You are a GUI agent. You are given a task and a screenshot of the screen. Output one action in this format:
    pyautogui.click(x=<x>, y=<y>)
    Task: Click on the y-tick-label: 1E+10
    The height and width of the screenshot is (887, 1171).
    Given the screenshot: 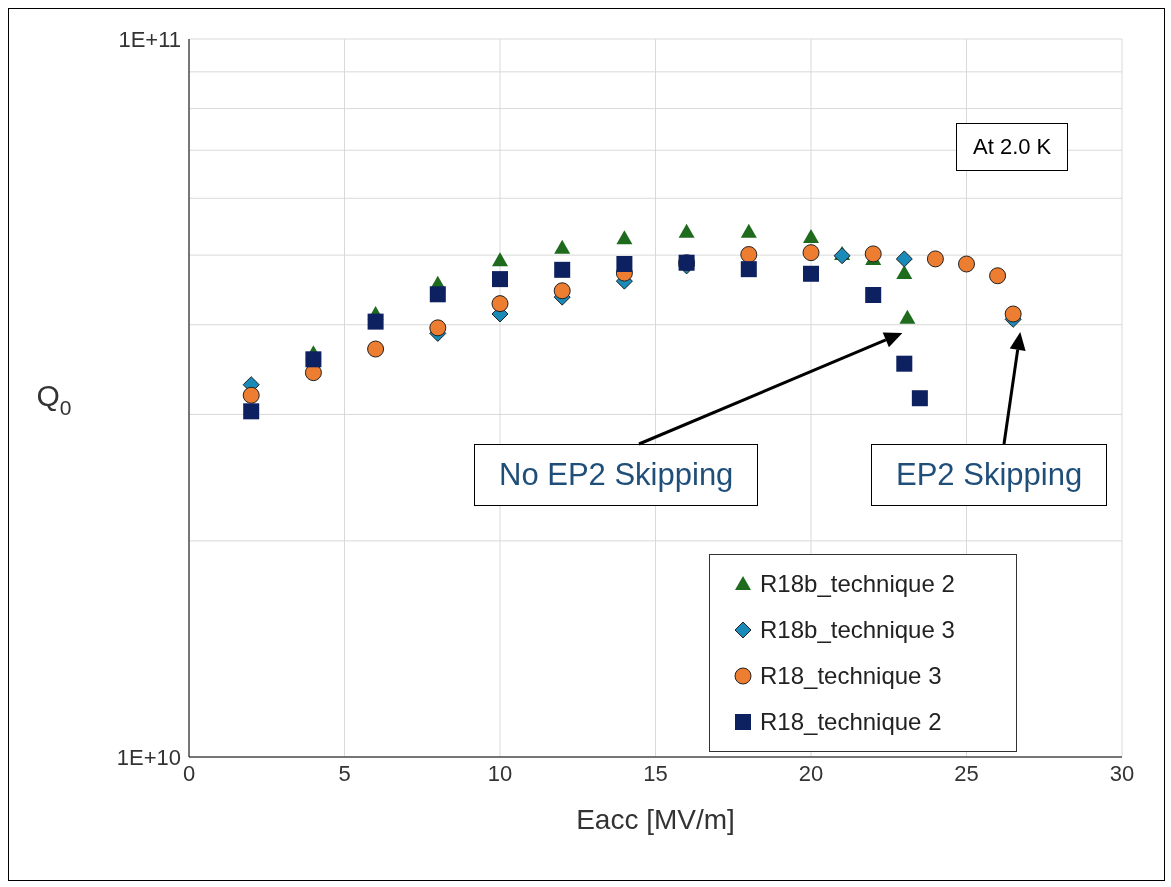 What is the action you would take?
    pyautogui.click(x=148, y=757)
    